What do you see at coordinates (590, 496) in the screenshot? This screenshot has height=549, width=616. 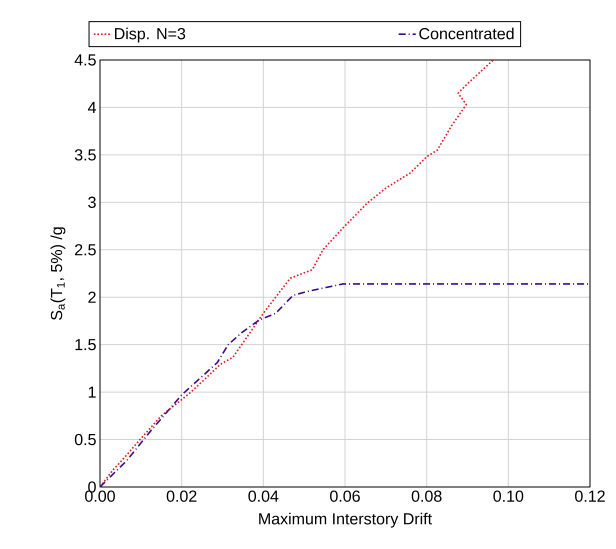 I see `x-tick-label: 0.12` at bounding box center [590, 496].